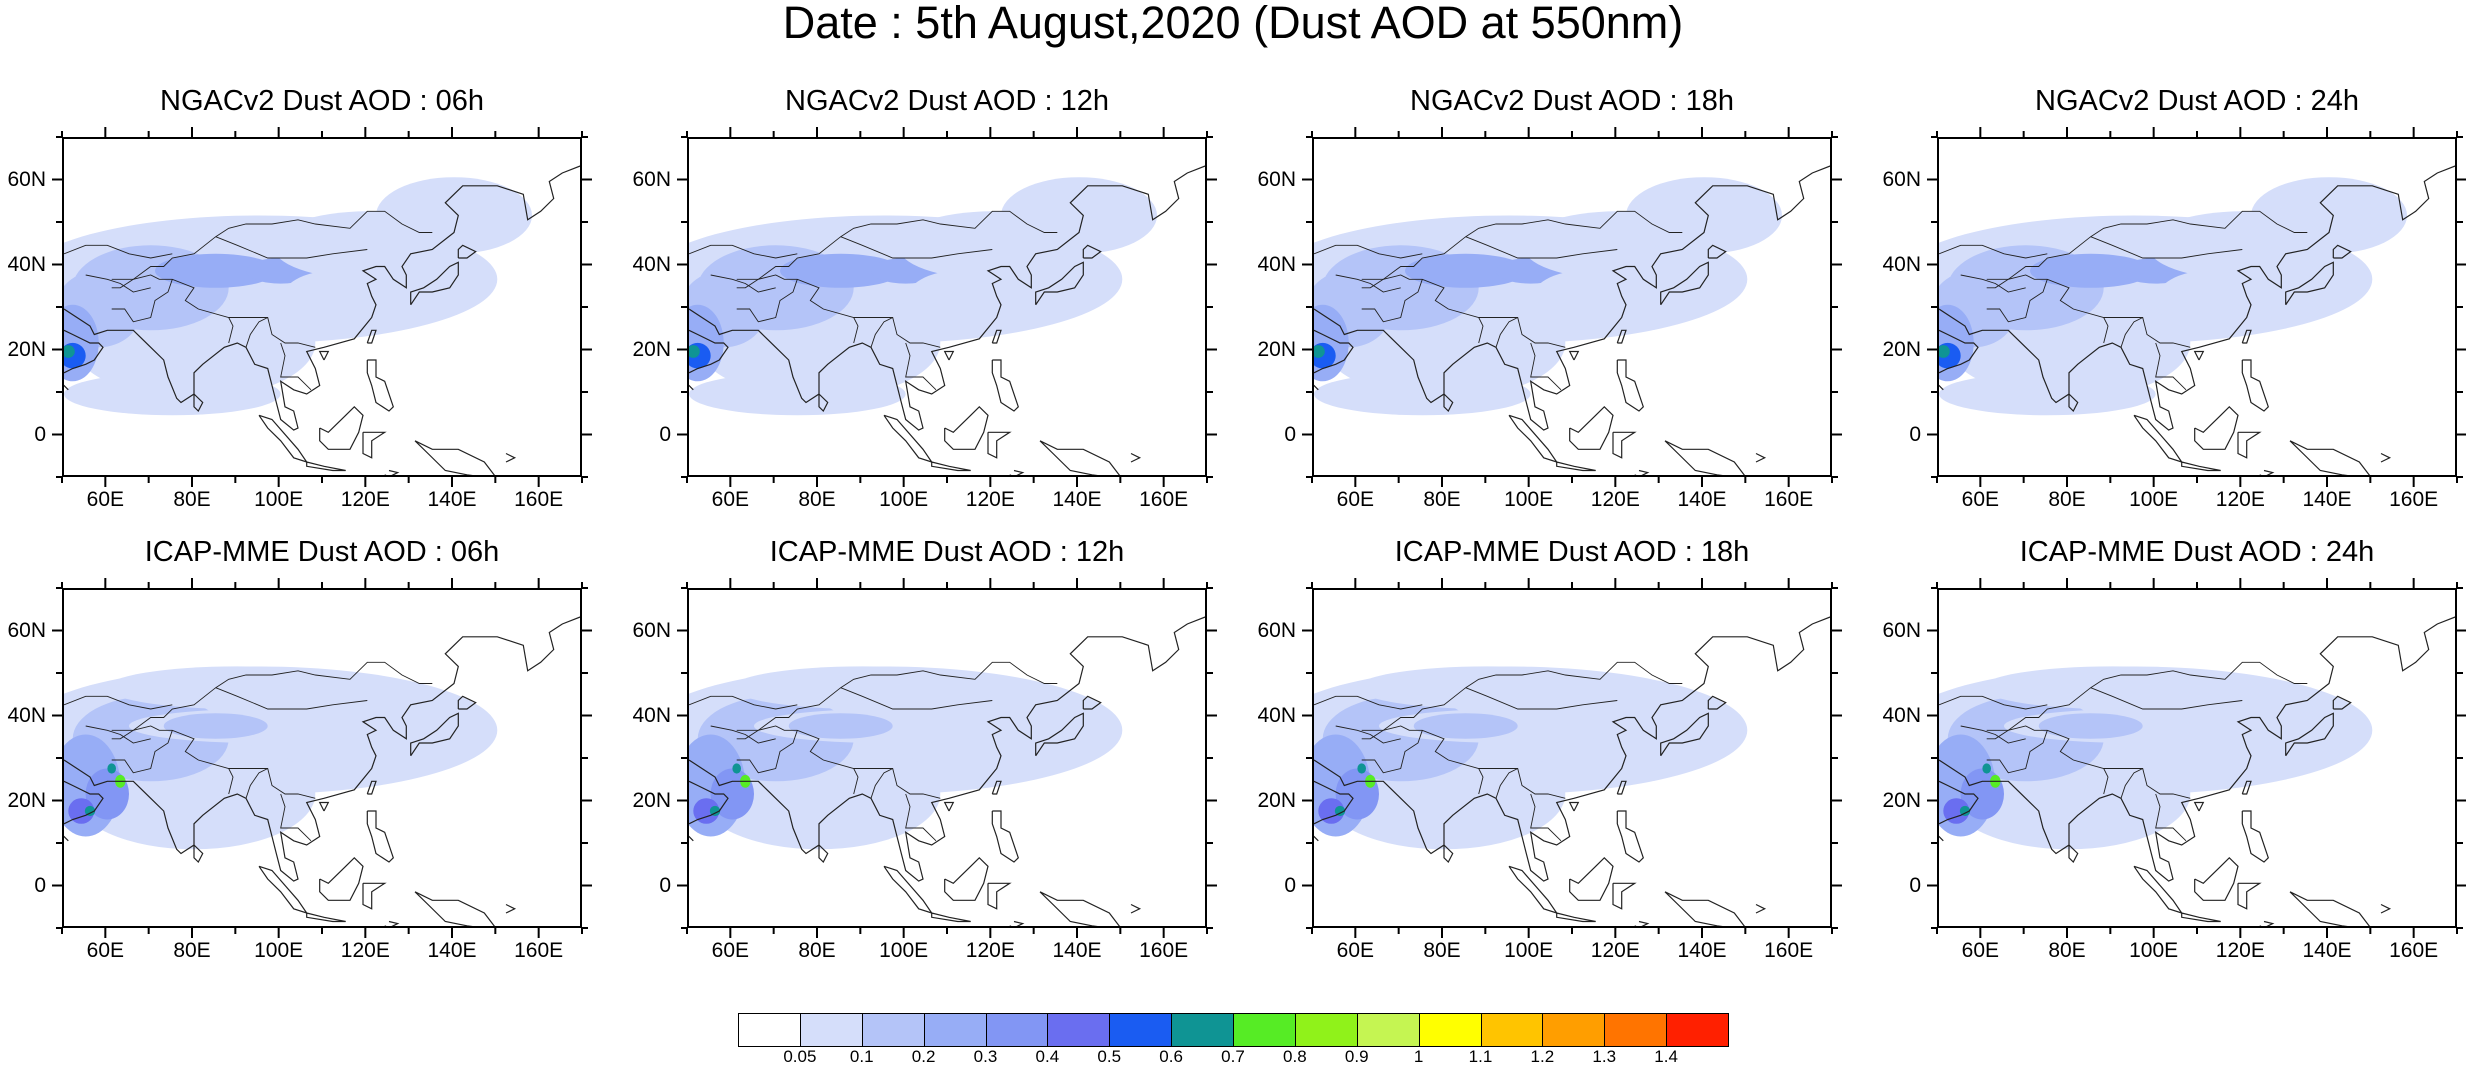 This screenshot has width=2466, height=1071. What do you see at coordinates (947, 552) in the screenshot?
I see `panel-title: ICAP-MME Dust AOD : 12h` at bounding box center [947, 552].